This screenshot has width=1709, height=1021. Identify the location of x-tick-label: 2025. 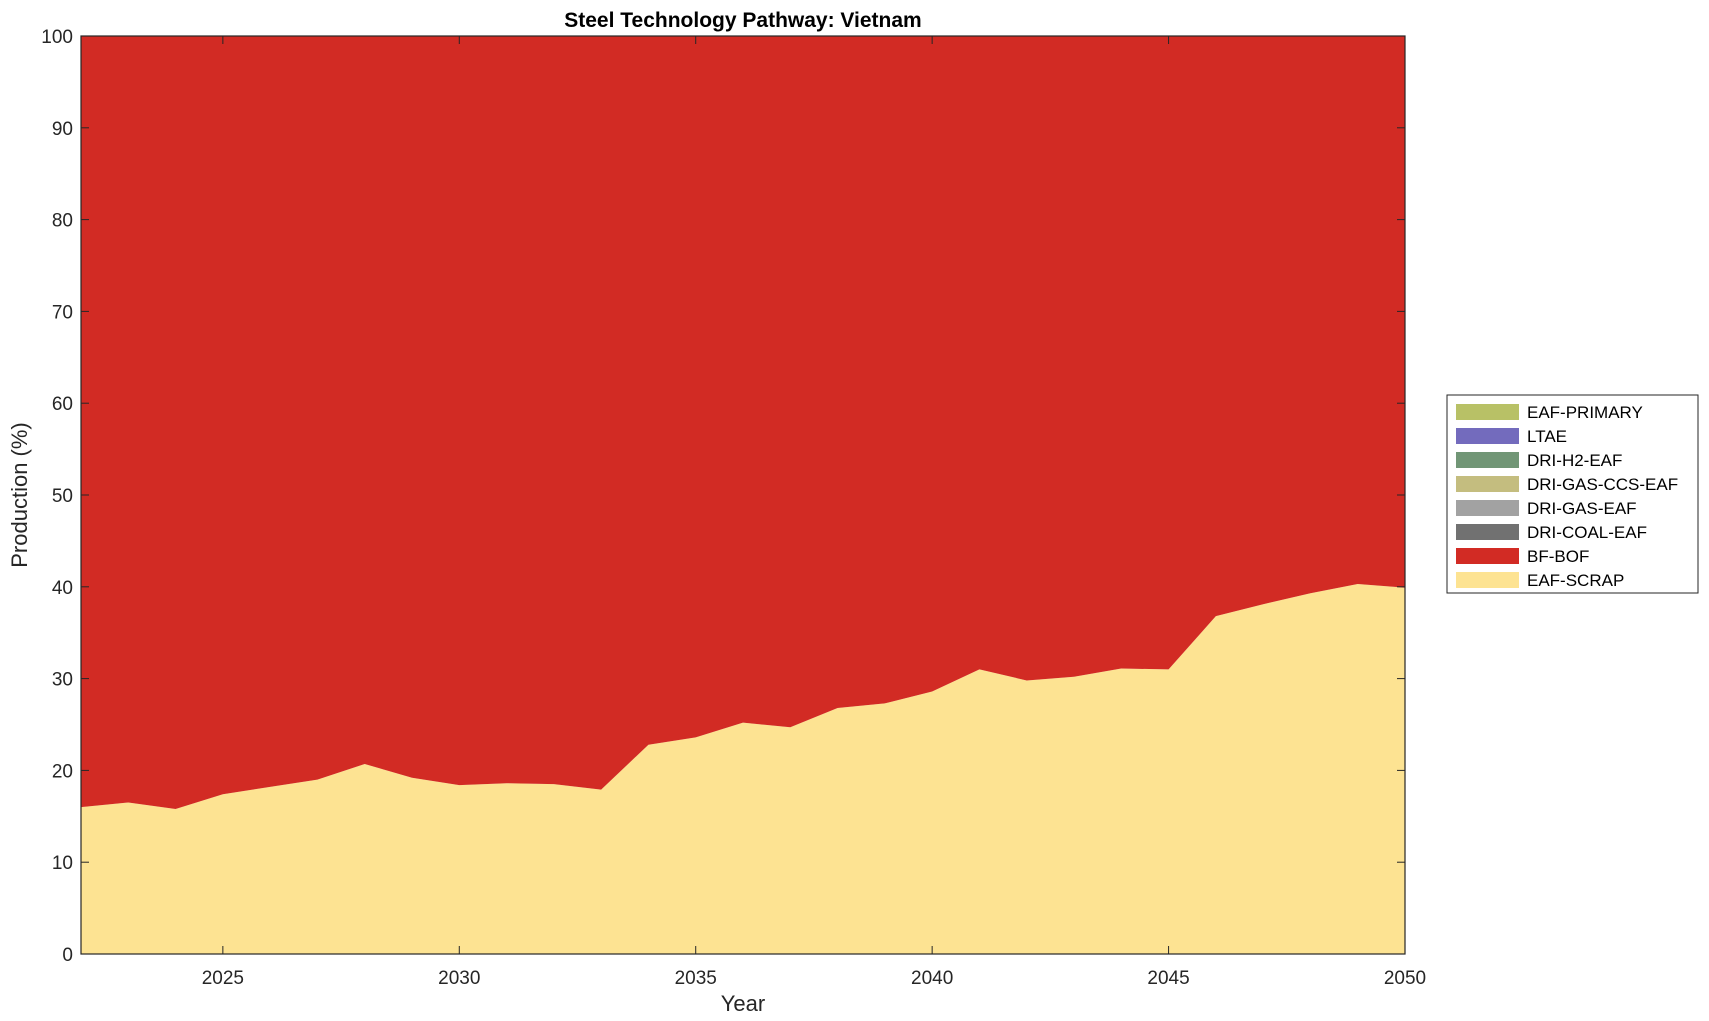
(223, 978).